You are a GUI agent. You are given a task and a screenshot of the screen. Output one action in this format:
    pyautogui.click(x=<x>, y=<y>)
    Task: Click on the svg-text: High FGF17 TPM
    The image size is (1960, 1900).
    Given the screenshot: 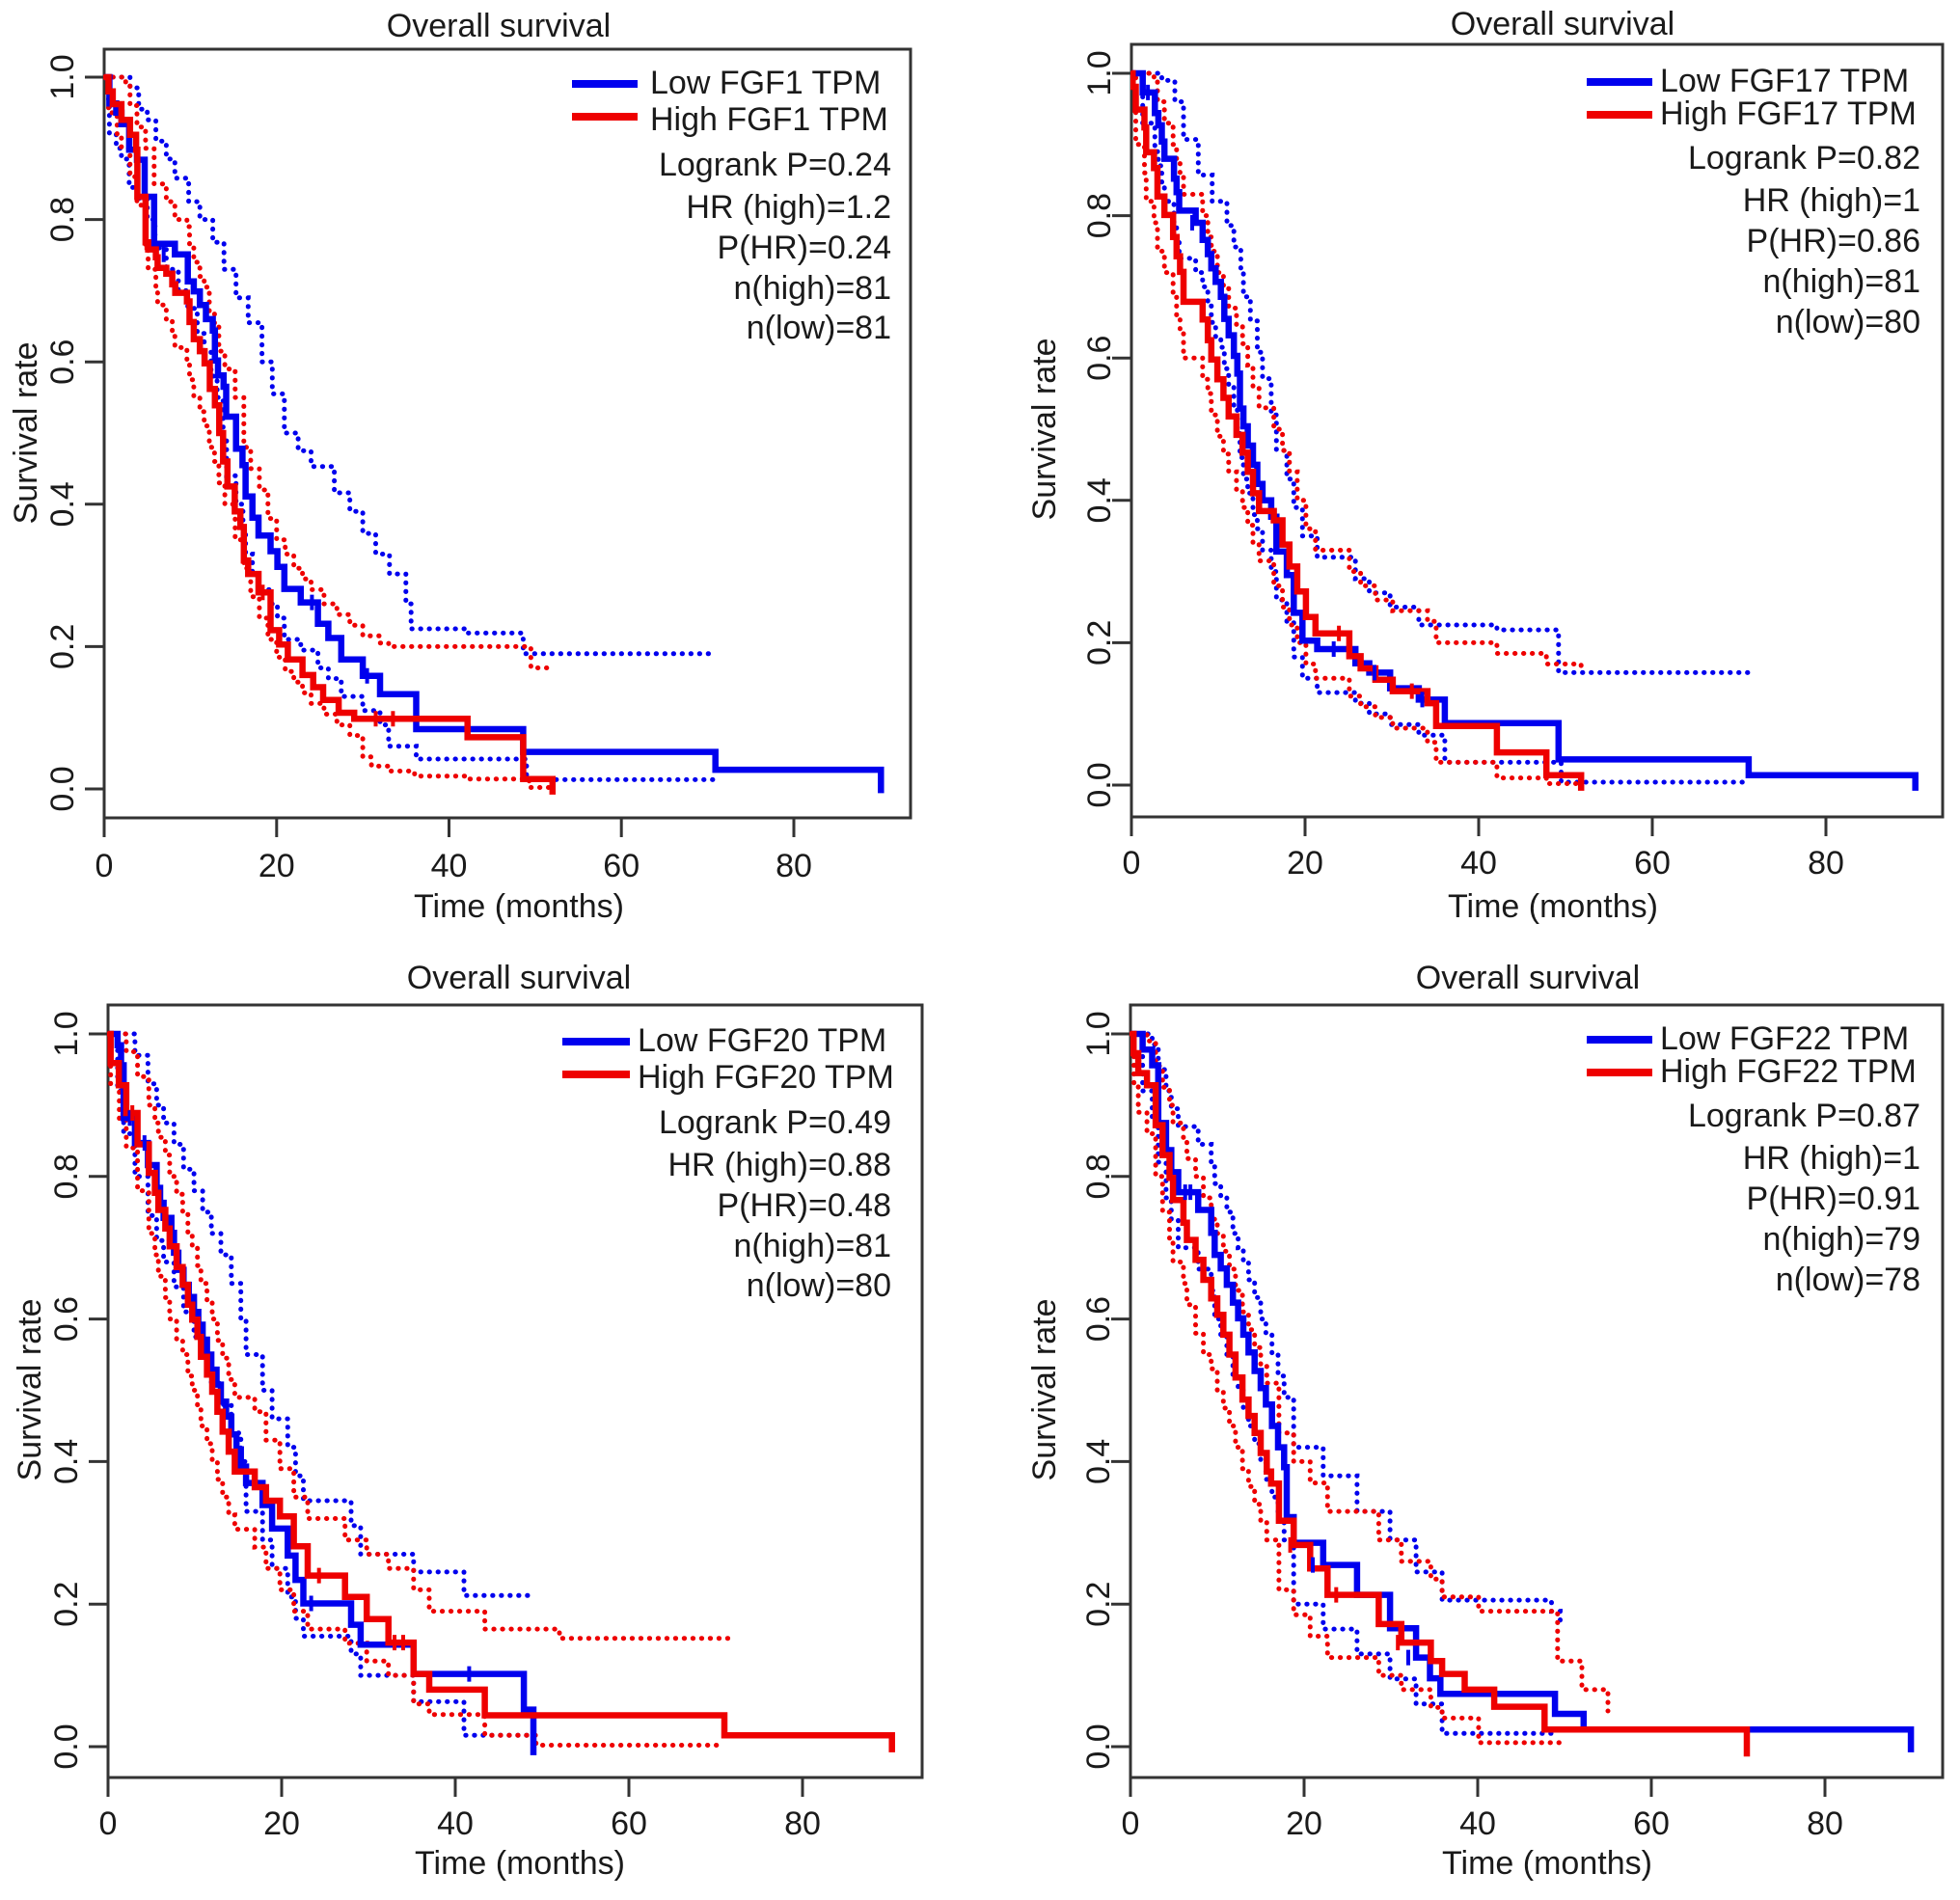 What is the action you would take?
    pyautogui.click(x=1788, y=113)
    